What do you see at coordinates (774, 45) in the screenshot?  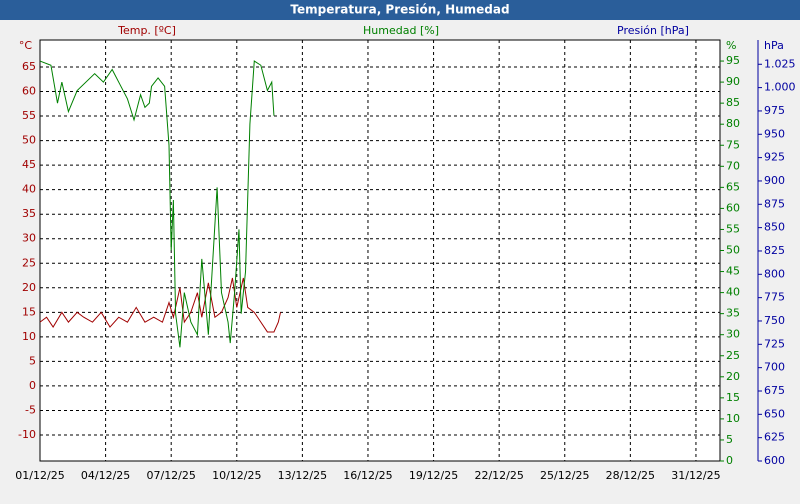 I see `y3-axis-unit: hPa` at bounding box center [774, 45].